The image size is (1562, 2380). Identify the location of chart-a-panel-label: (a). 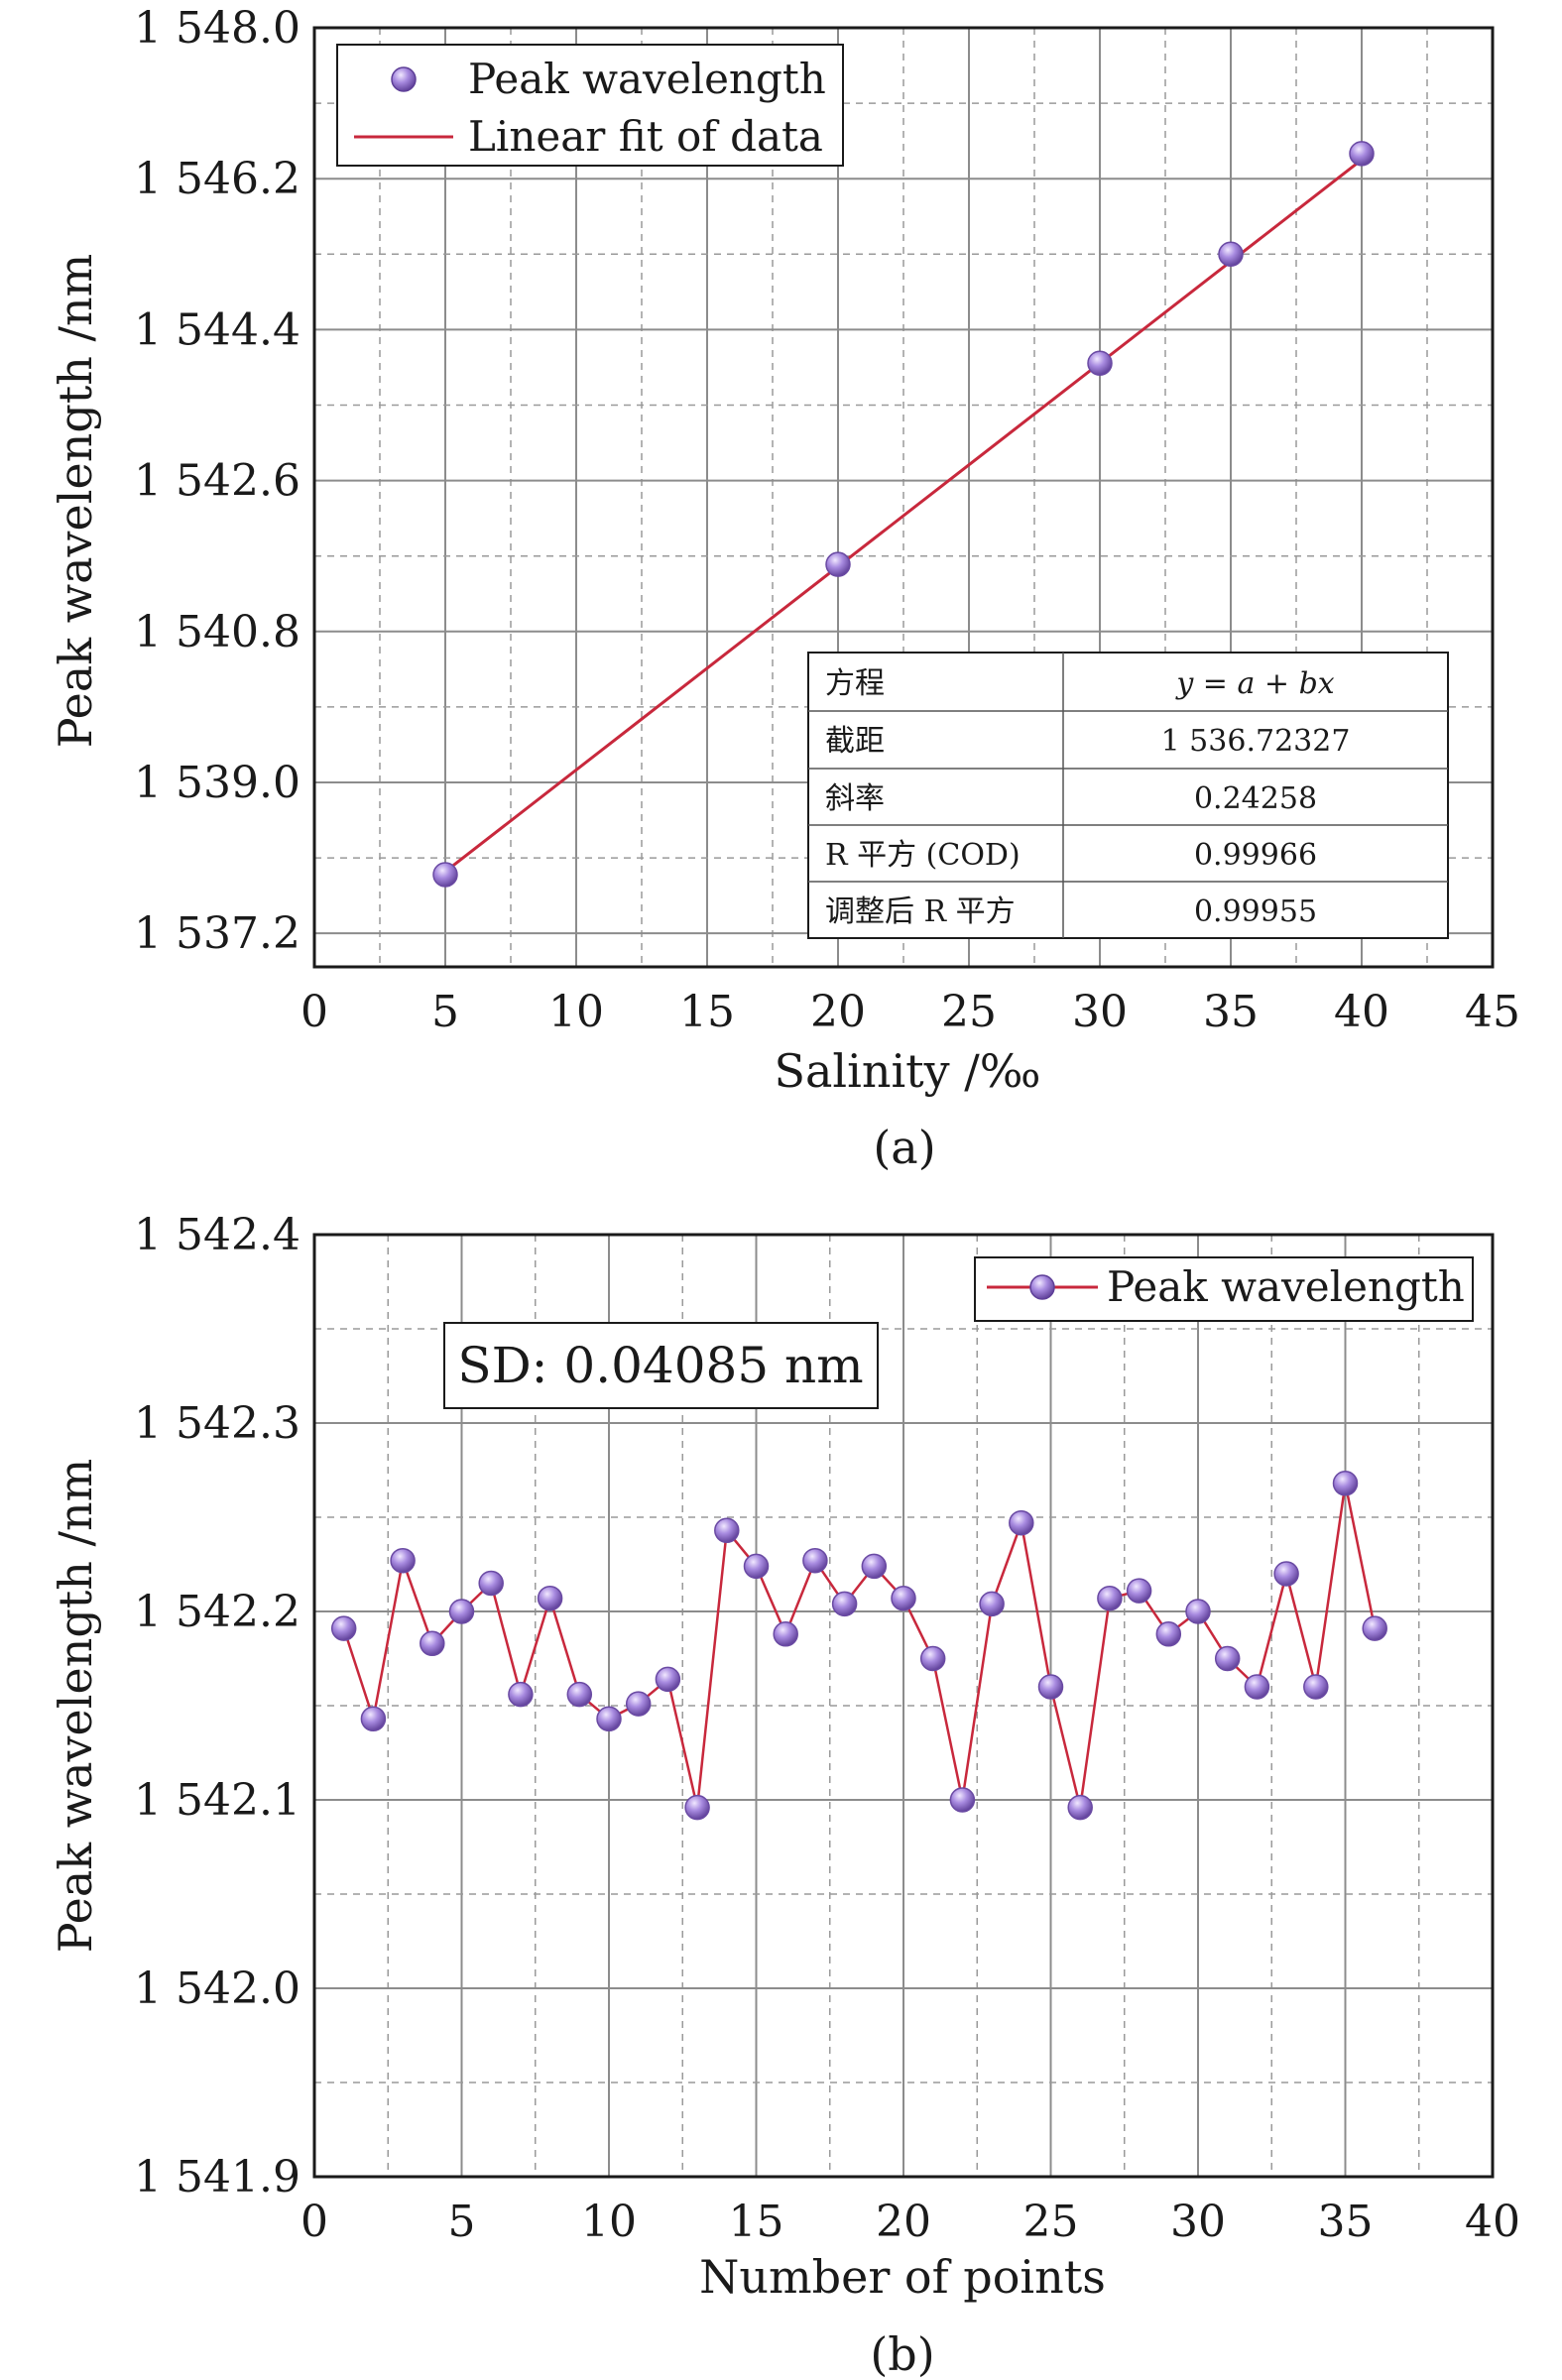
(904, 1147).